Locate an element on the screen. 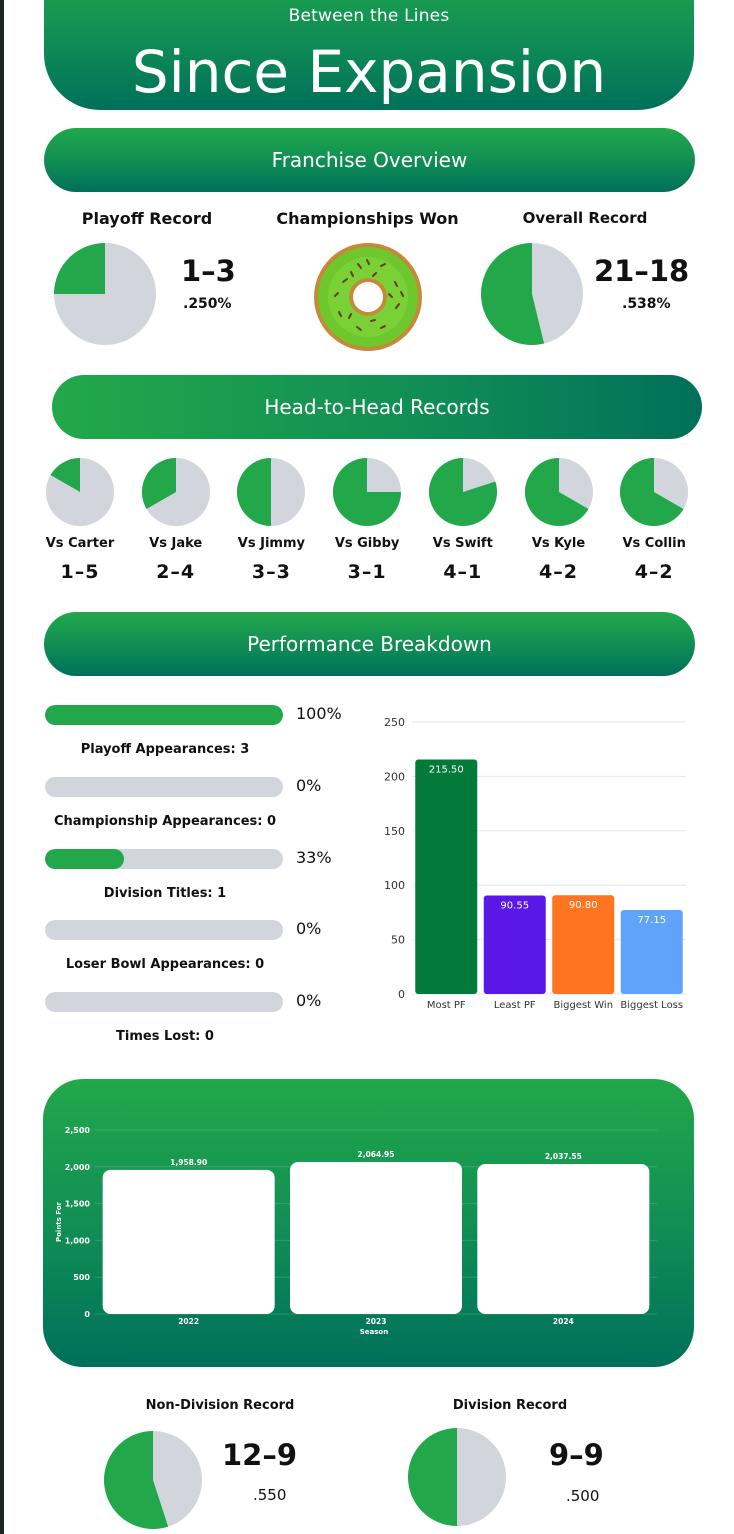 Image resolution: width=734 pixels, height=1534 pixels. x-tick-label: 2024 is located at coordinates (563, 1321).